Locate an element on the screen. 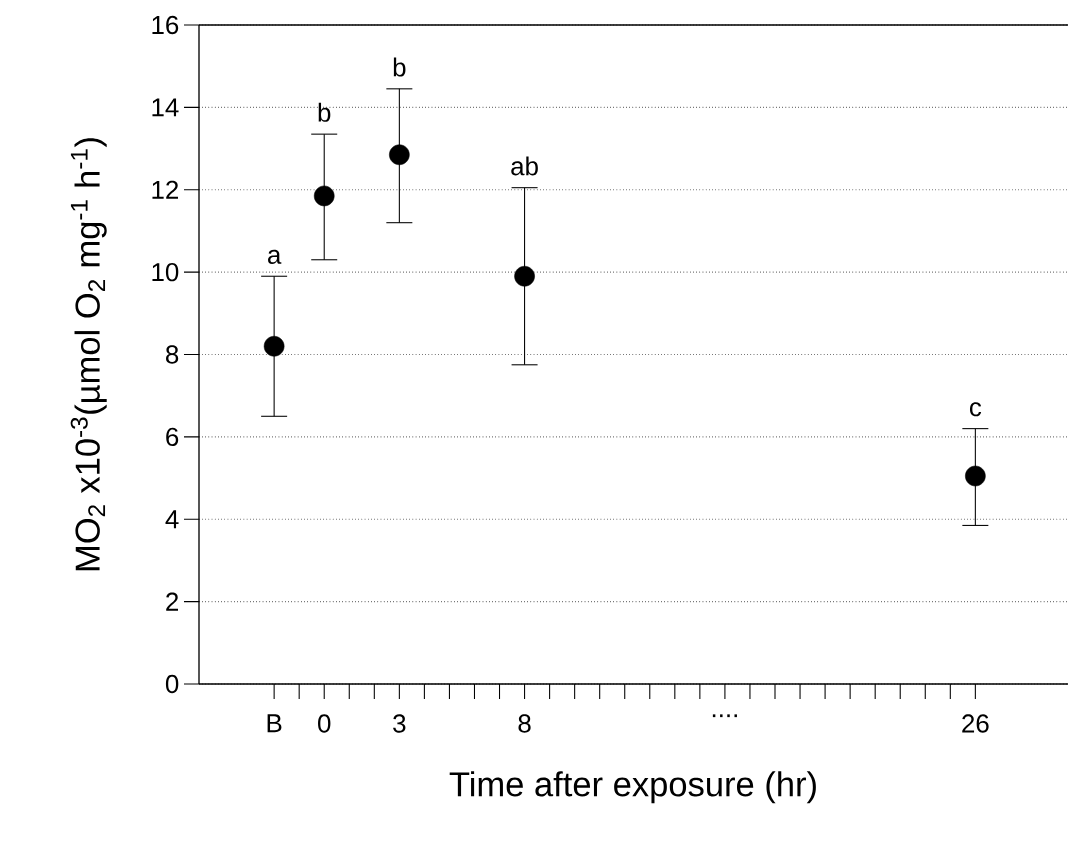 Image resolution: width=1068 pixels, height=846 pixels. annotation: ab is located at coordinates (524, 166).